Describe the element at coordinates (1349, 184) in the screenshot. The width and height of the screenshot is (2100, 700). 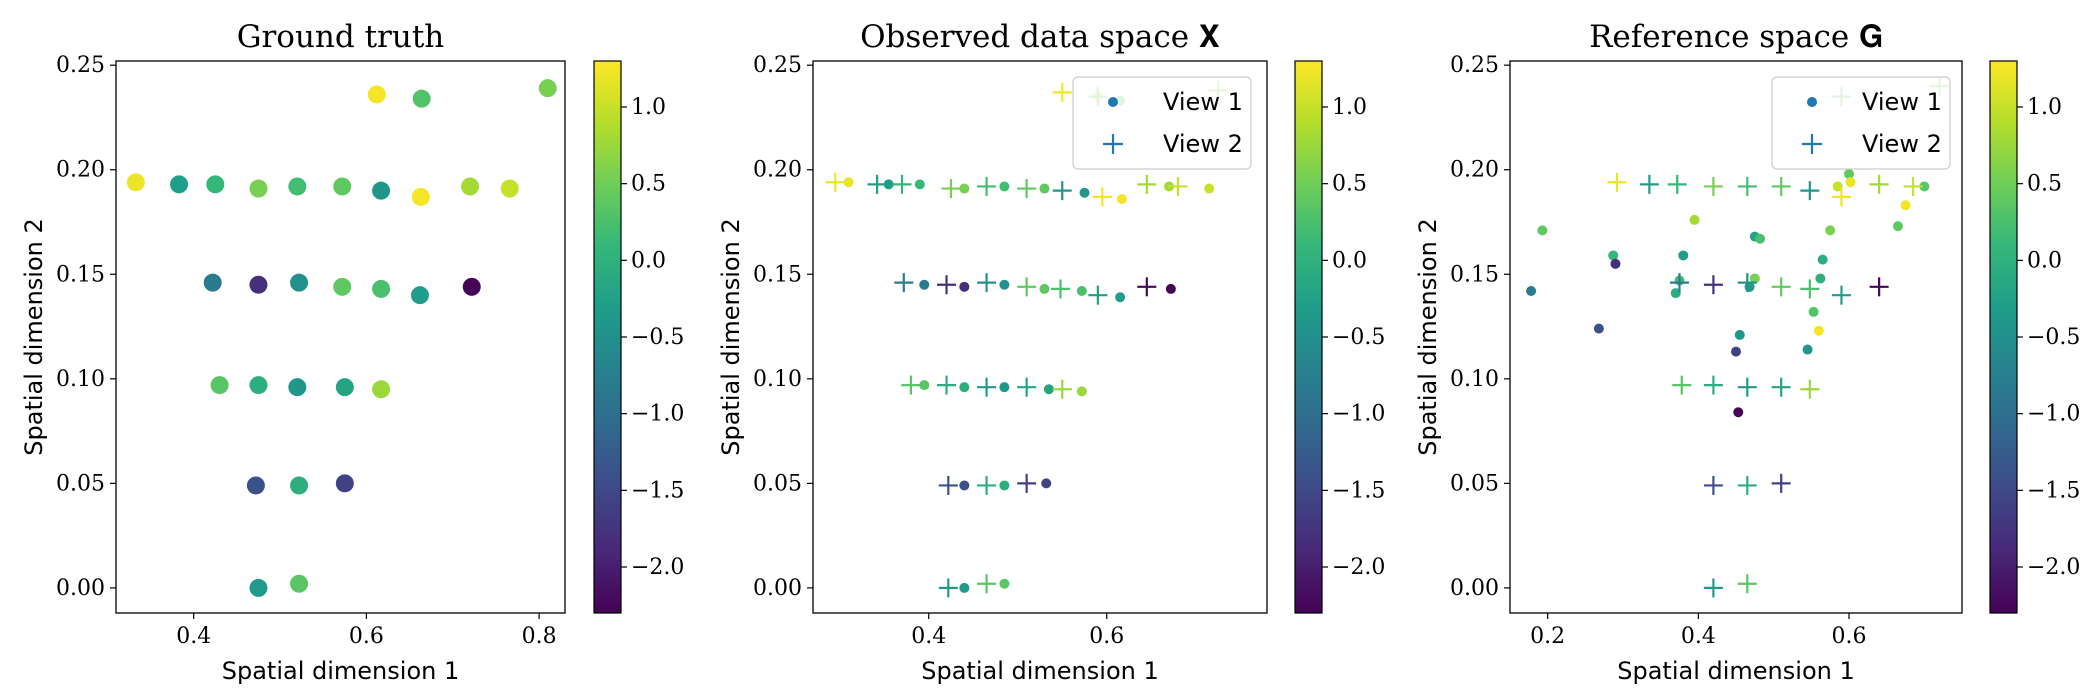
I see `colorbar-tick-label: 0.5` at that location.